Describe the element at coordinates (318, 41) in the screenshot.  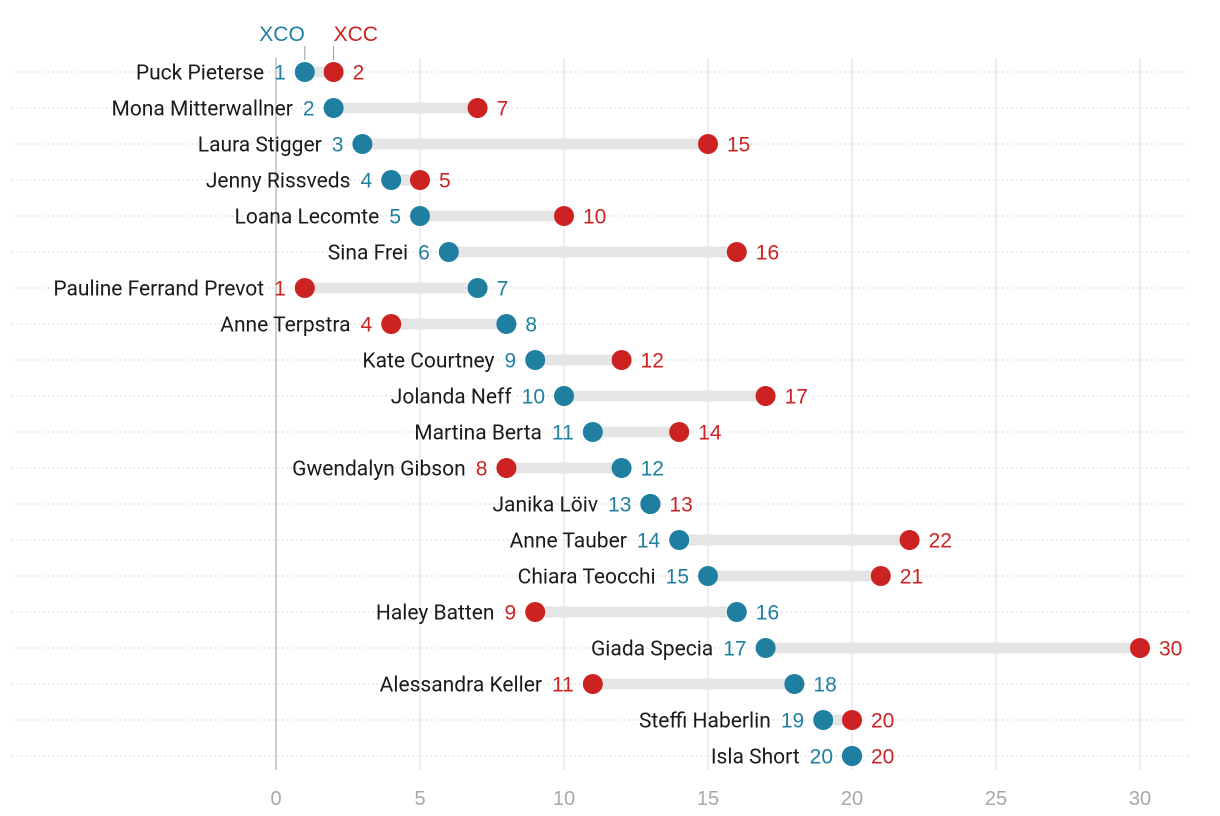
I see `legend: XCO XCC` at that location.